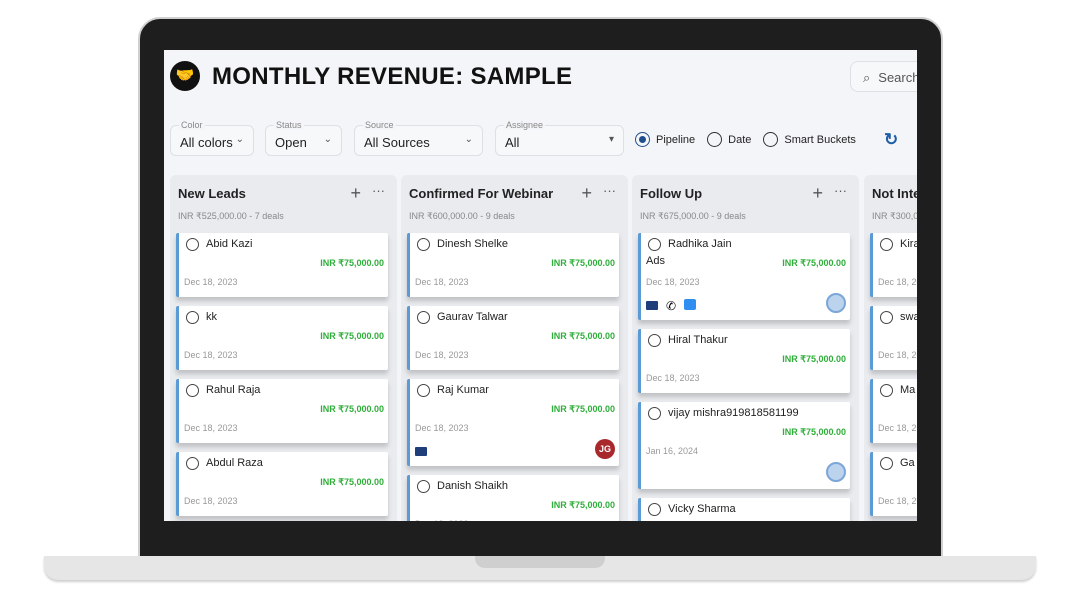 This screenshot has height=600, width=1080. What do you see at coordinates (893, 265) in the screenshot?
I see `deal-card: Kira Dec 18, 2023` at bounding box center [893, 265].